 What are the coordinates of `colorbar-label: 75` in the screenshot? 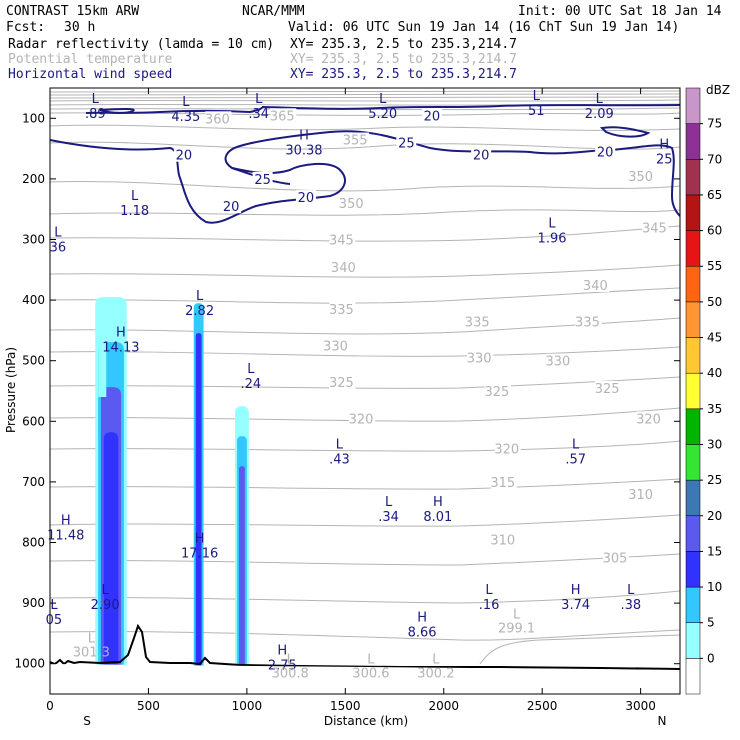 It's located at (714, 124).